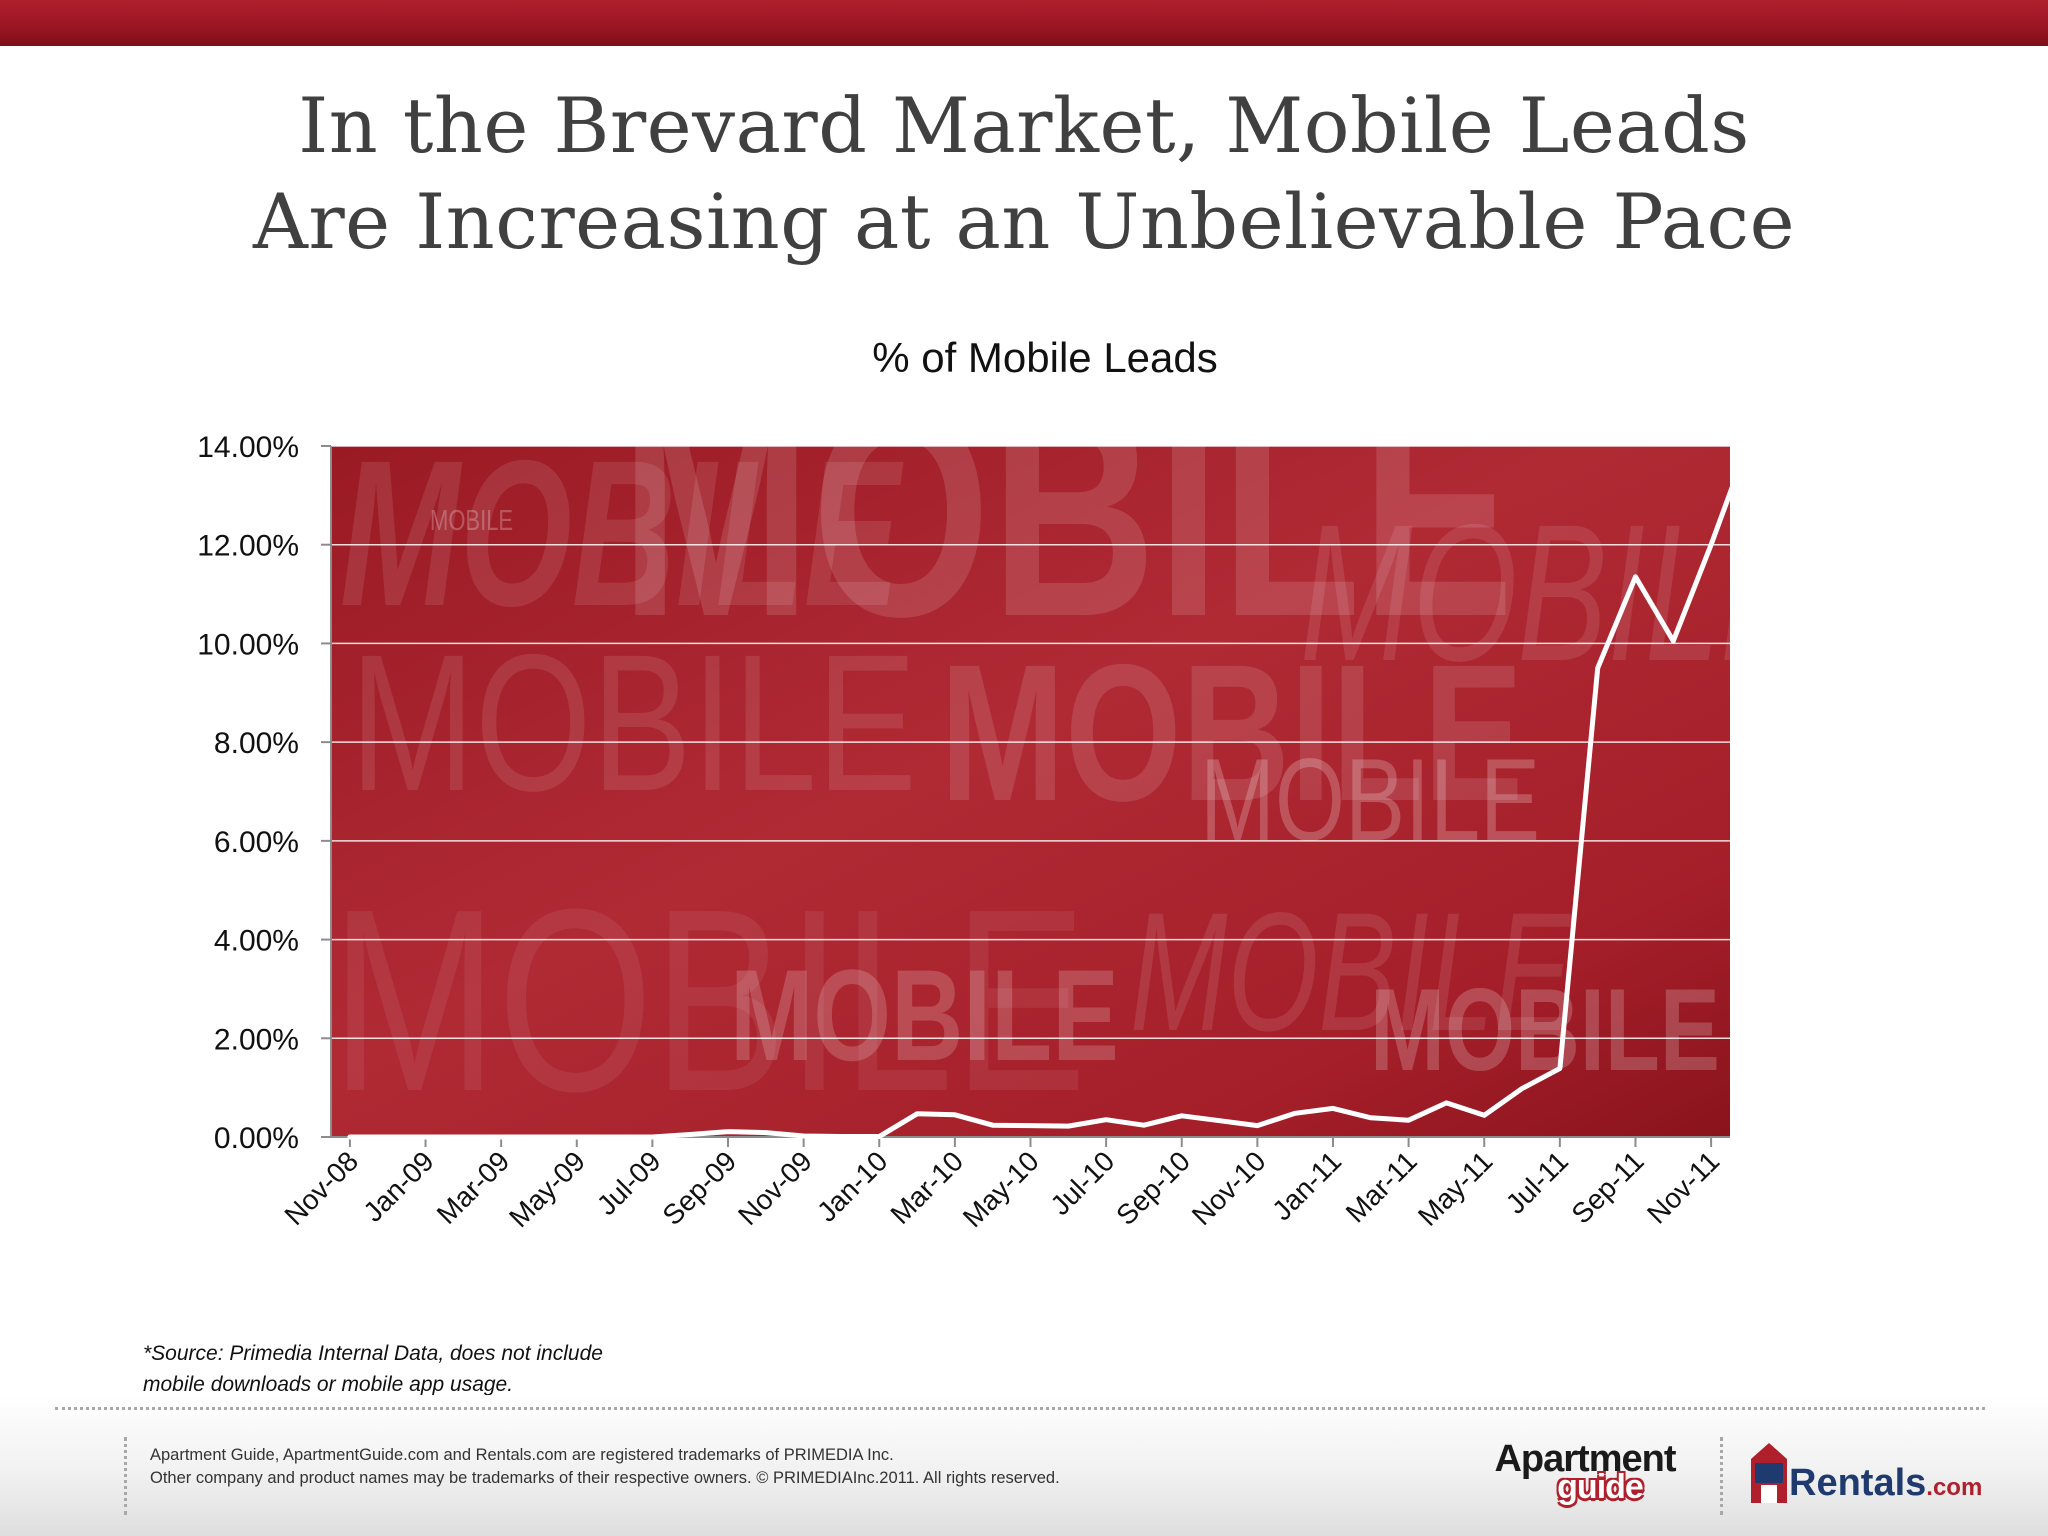 This screenshot has height=1536, width=2048. What do you see at coordinates (248, 447) in the screenshot?
I see `y-tick-label: 14.00%` at bounding box center [248, 447].